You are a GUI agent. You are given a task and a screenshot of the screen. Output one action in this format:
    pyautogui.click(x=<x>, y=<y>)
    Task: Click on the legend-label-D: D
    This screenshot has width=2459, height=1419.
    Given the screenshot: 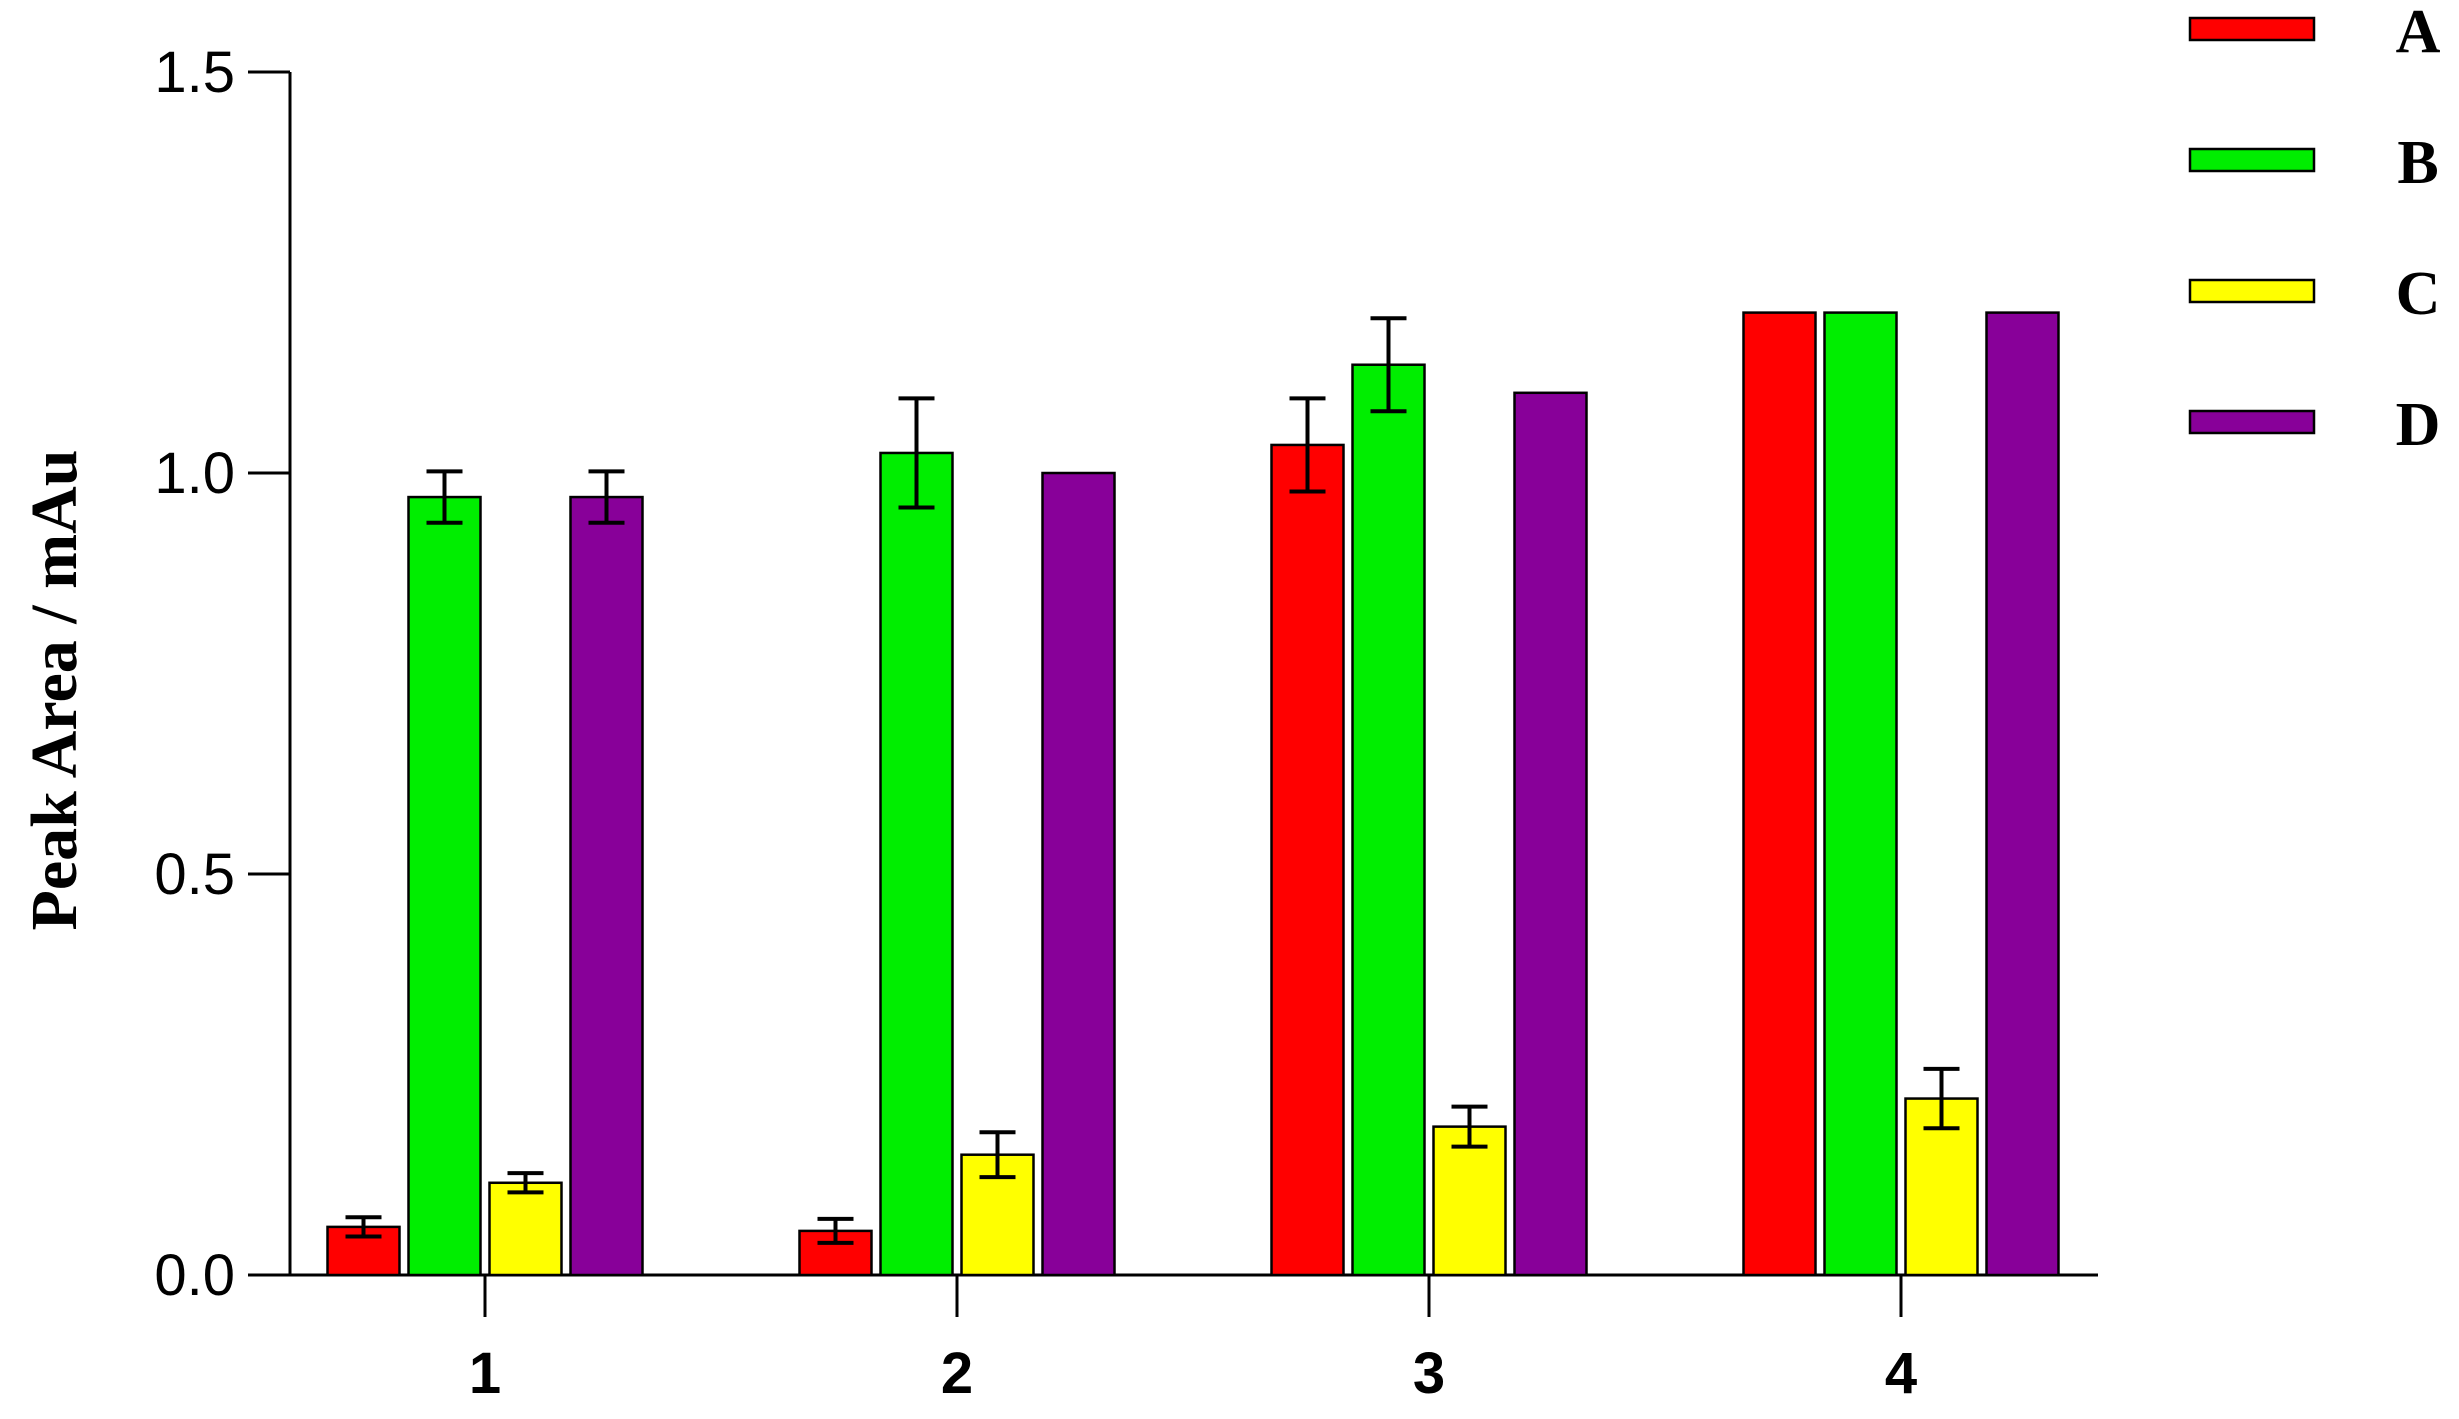 What is the action you would take?
    pyautogui.click(x=2418, y=425)
    